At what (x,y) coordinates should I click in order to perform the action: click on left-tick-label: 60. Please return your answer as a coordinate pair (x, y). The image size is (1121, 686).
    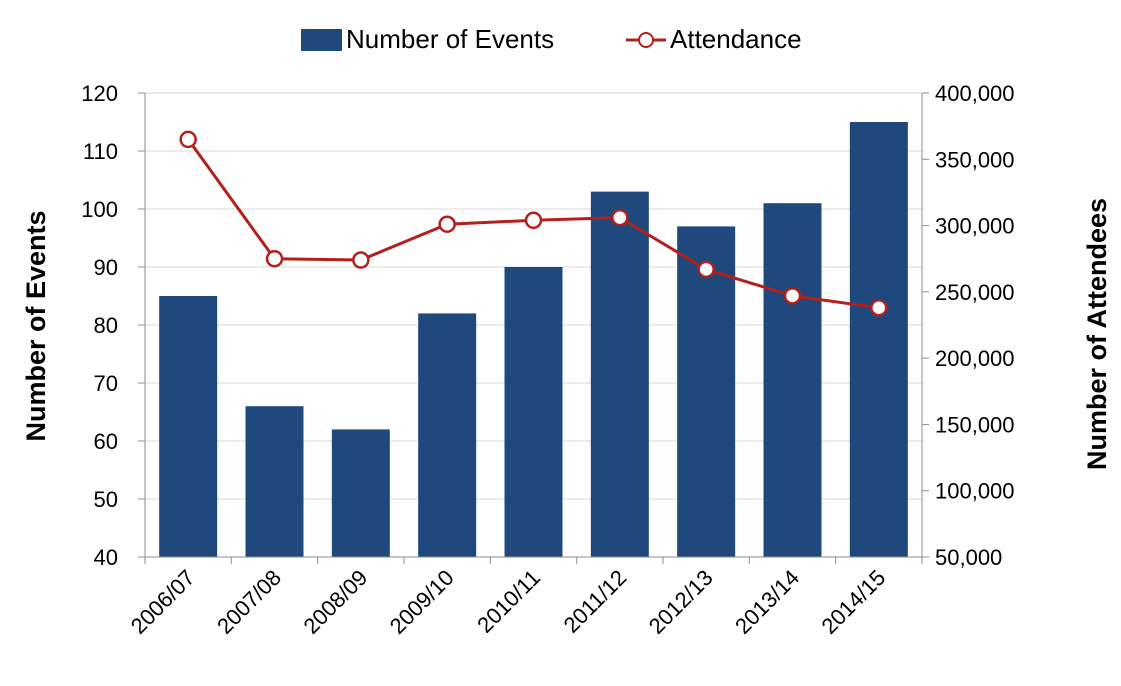
    Looking at the image, I should click on (106, 441).